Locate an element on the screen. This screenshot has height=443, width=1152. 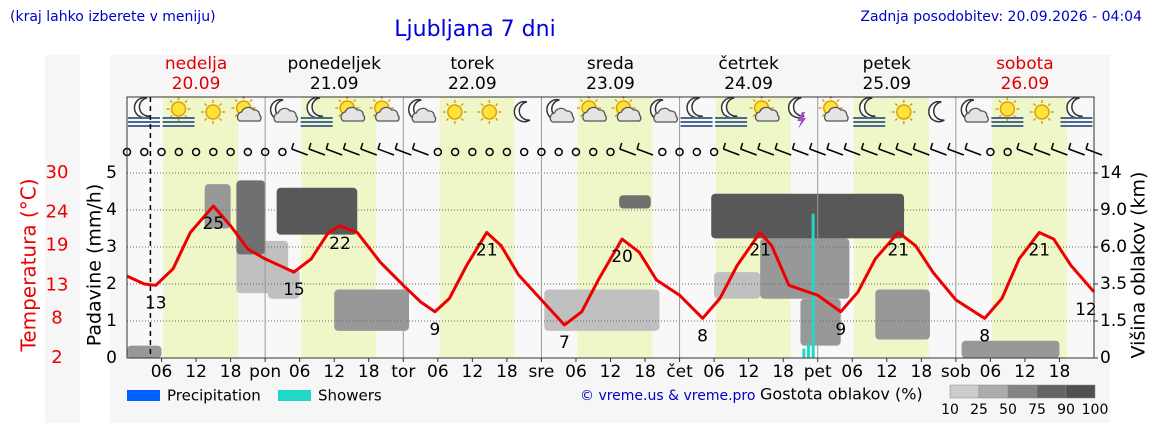
legend-swatch is located at coordinates (294, 395).